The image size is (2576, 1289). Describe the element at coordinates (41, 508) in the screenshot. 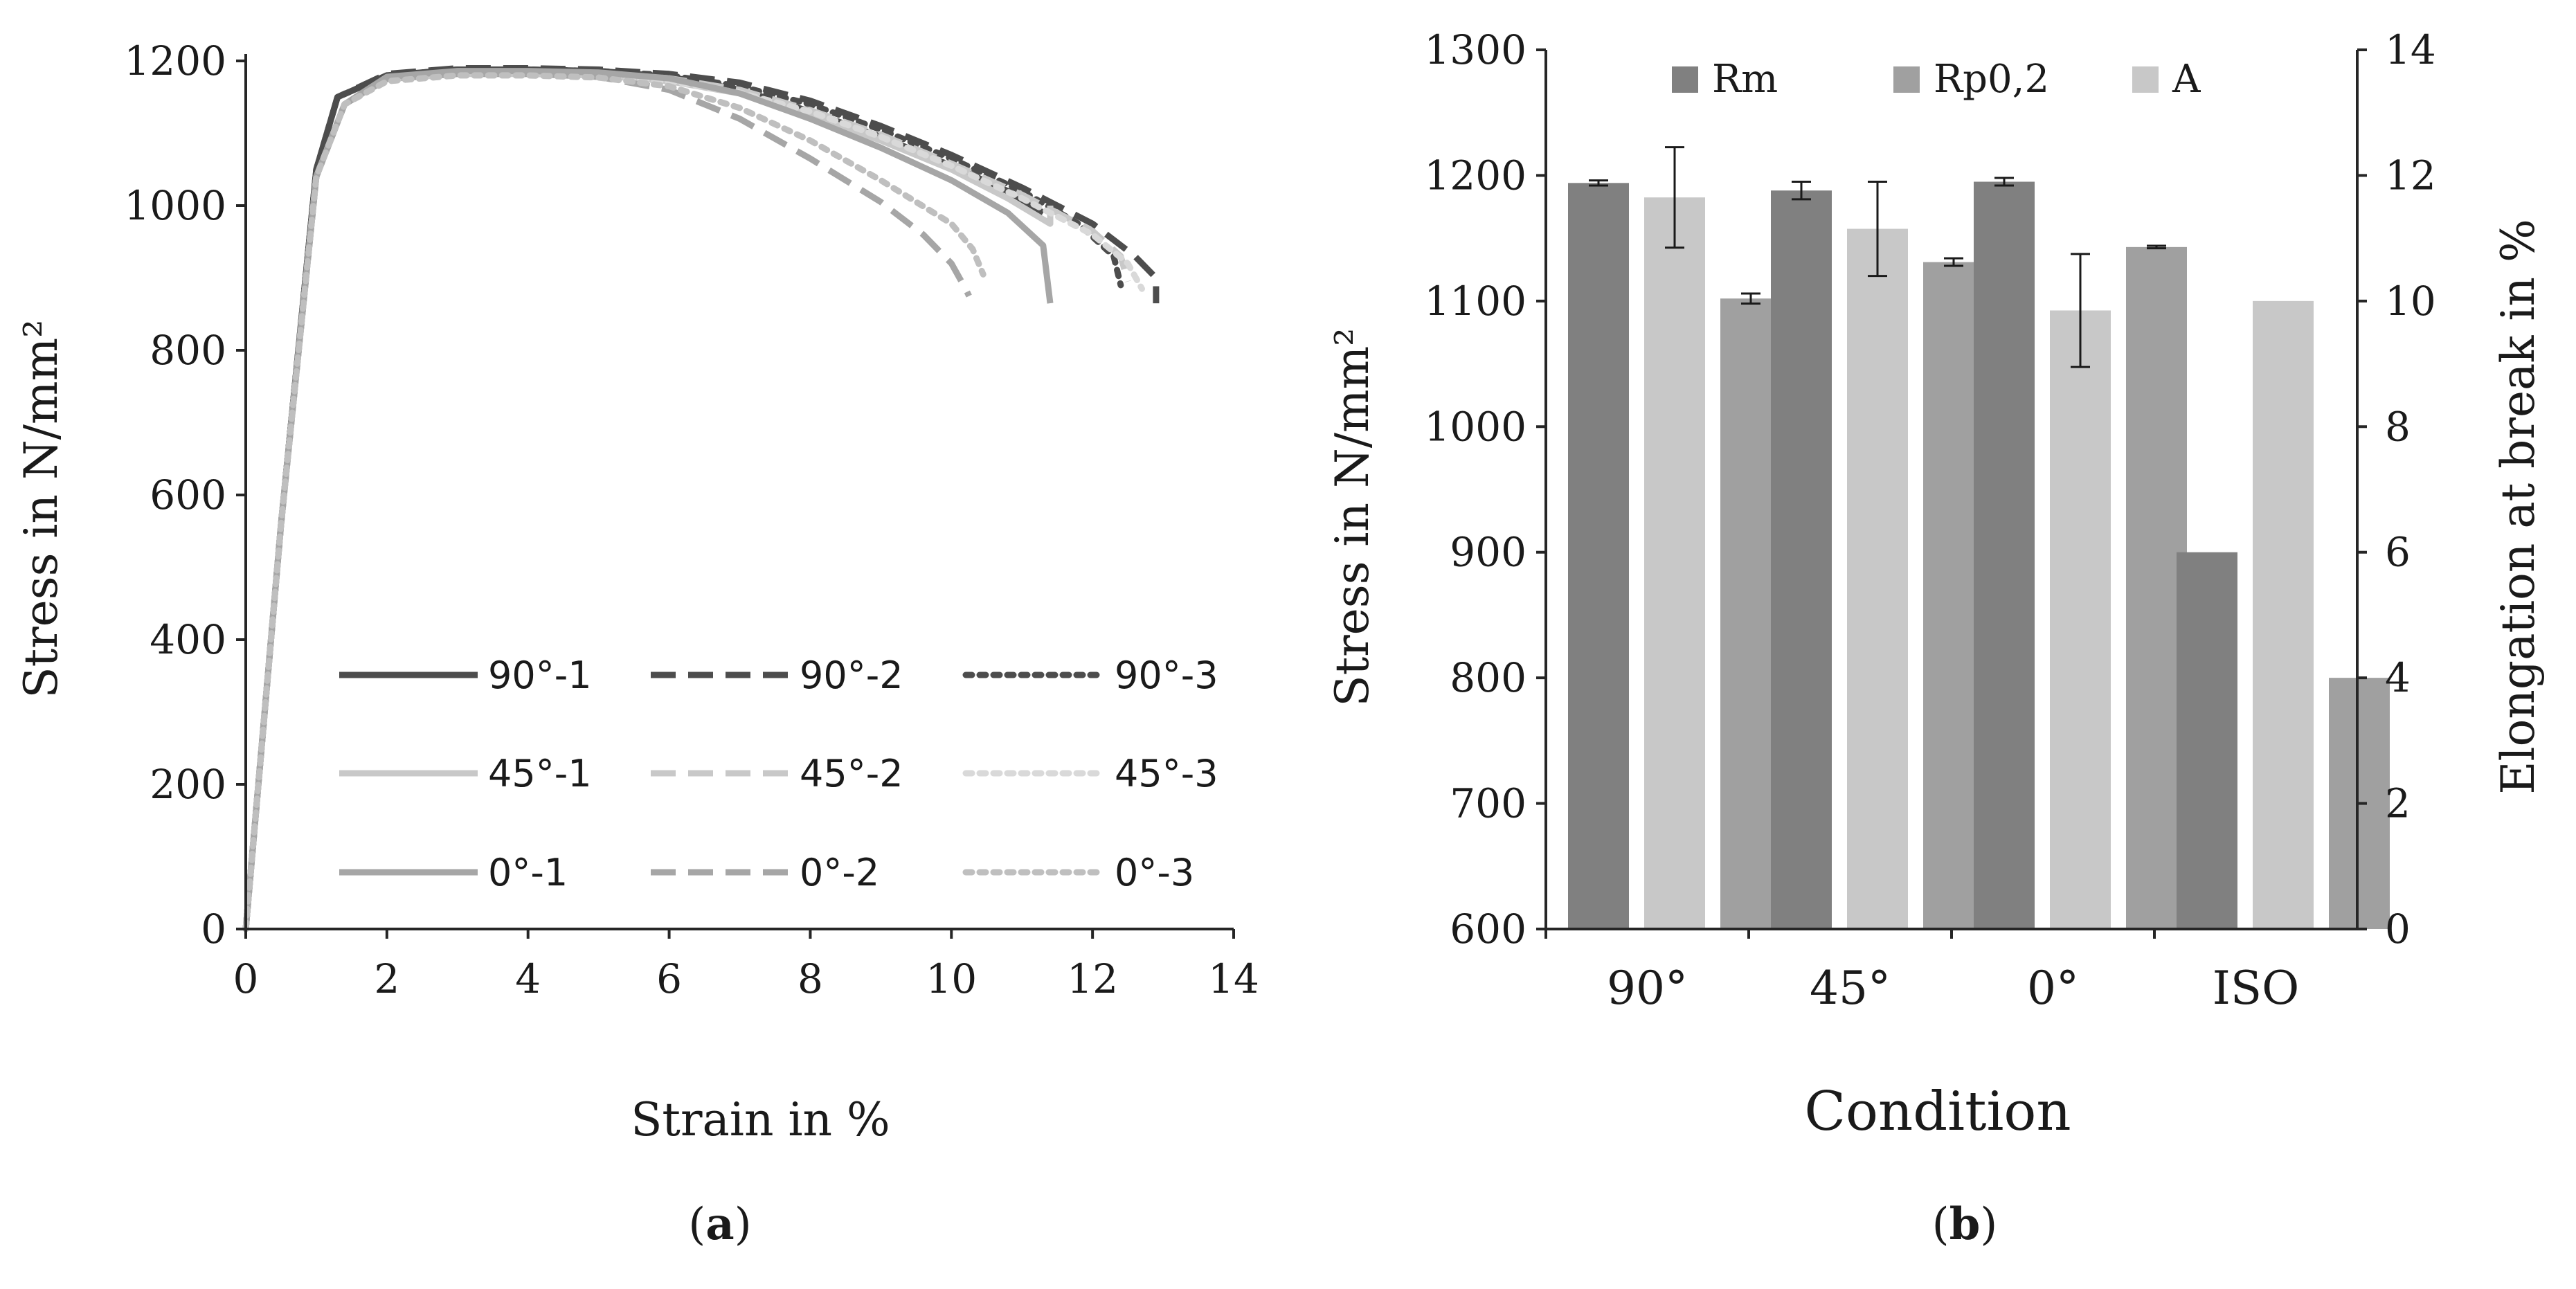

I see `stress-strain-y-axis-title: Stress in N/mm²` at that location.